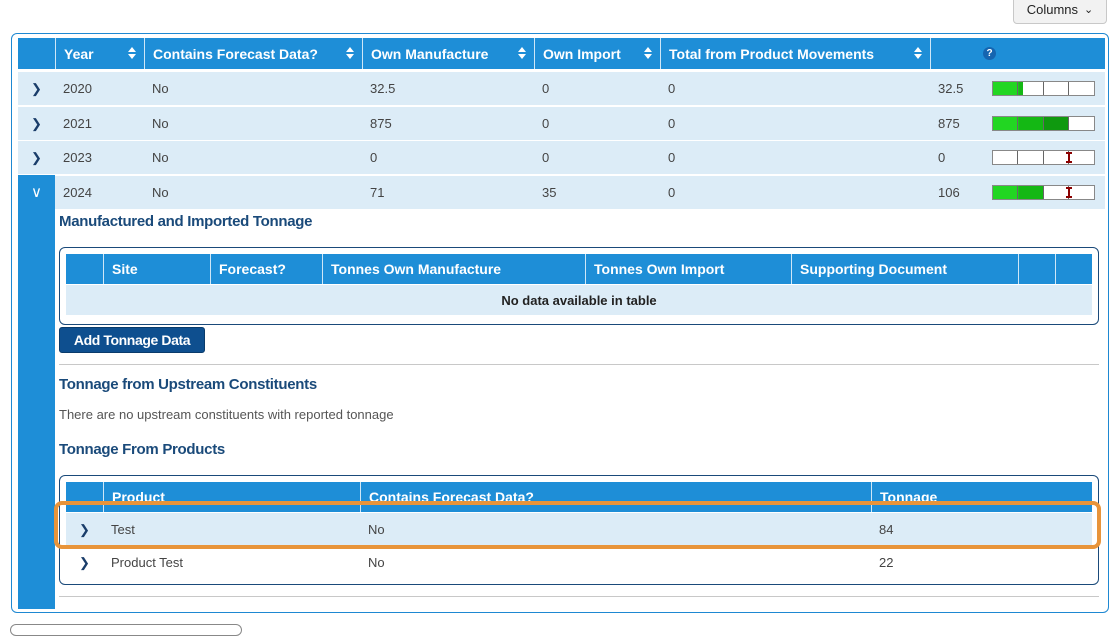  Describe the element at coordinates (77, 157) in the screenshot. I see `cell-year: 2023` at that location.